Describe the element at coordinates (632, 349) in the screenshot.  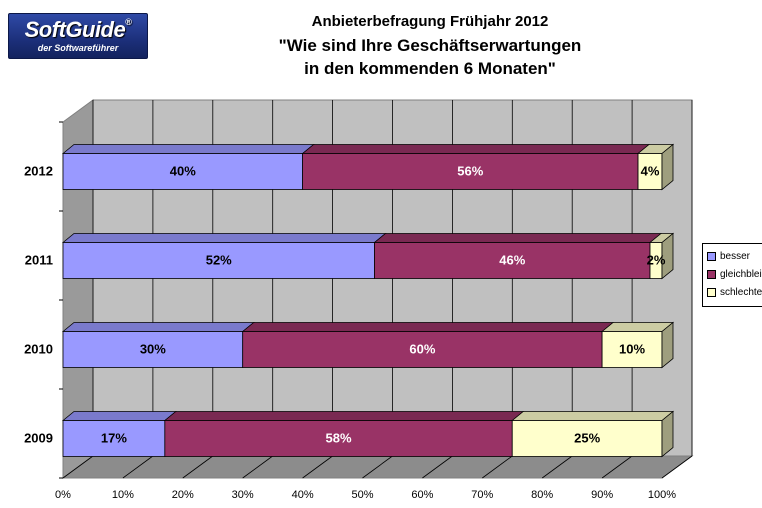
I see `data-label: 10%` at that location.